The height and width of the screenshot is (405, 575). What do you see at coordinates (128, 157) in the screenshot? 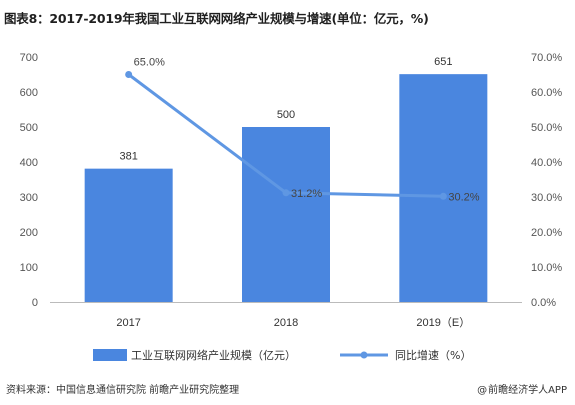
I see `bar-data-label: 381` at bounding box center [128, 157].